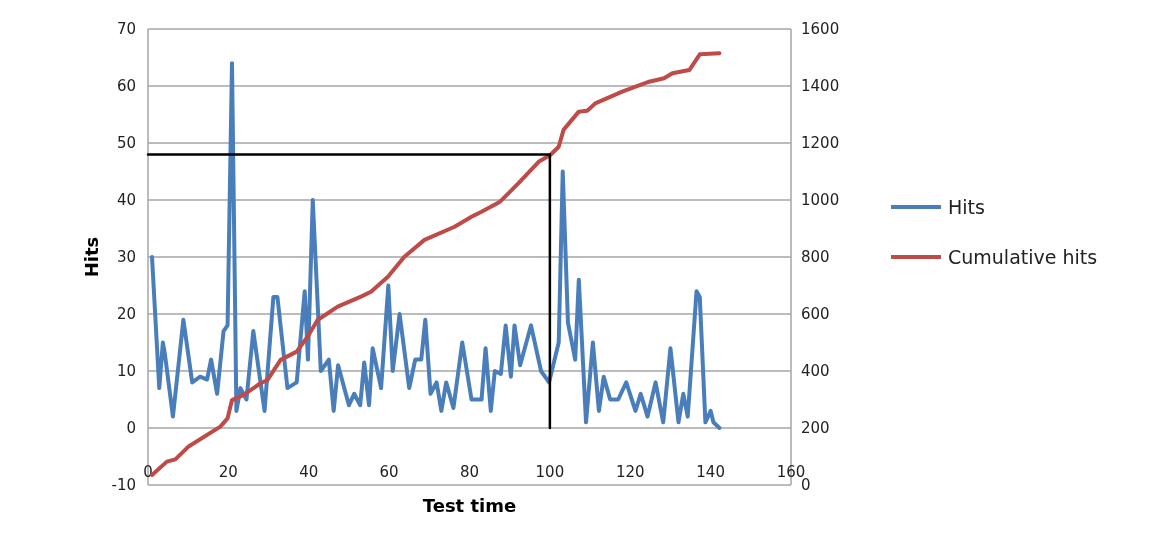  Describe the element at coordinates (126, 314) in the screenshot. I see `y-tick-label: 20` at that location.